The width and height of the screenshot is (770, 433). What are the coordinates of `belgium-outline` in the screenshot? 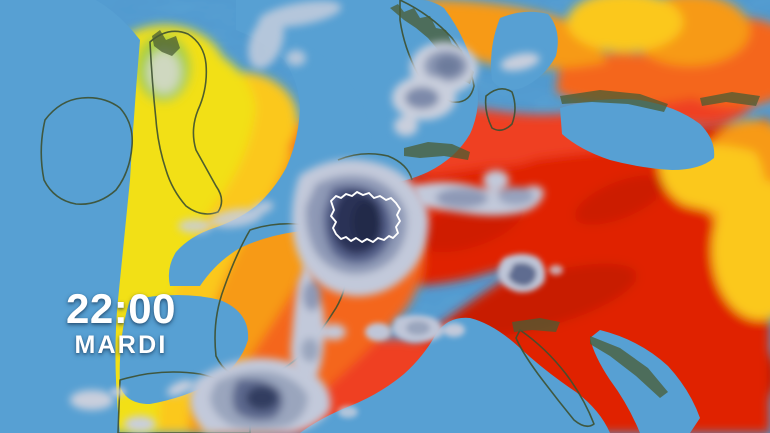 It's located at (365, 217).